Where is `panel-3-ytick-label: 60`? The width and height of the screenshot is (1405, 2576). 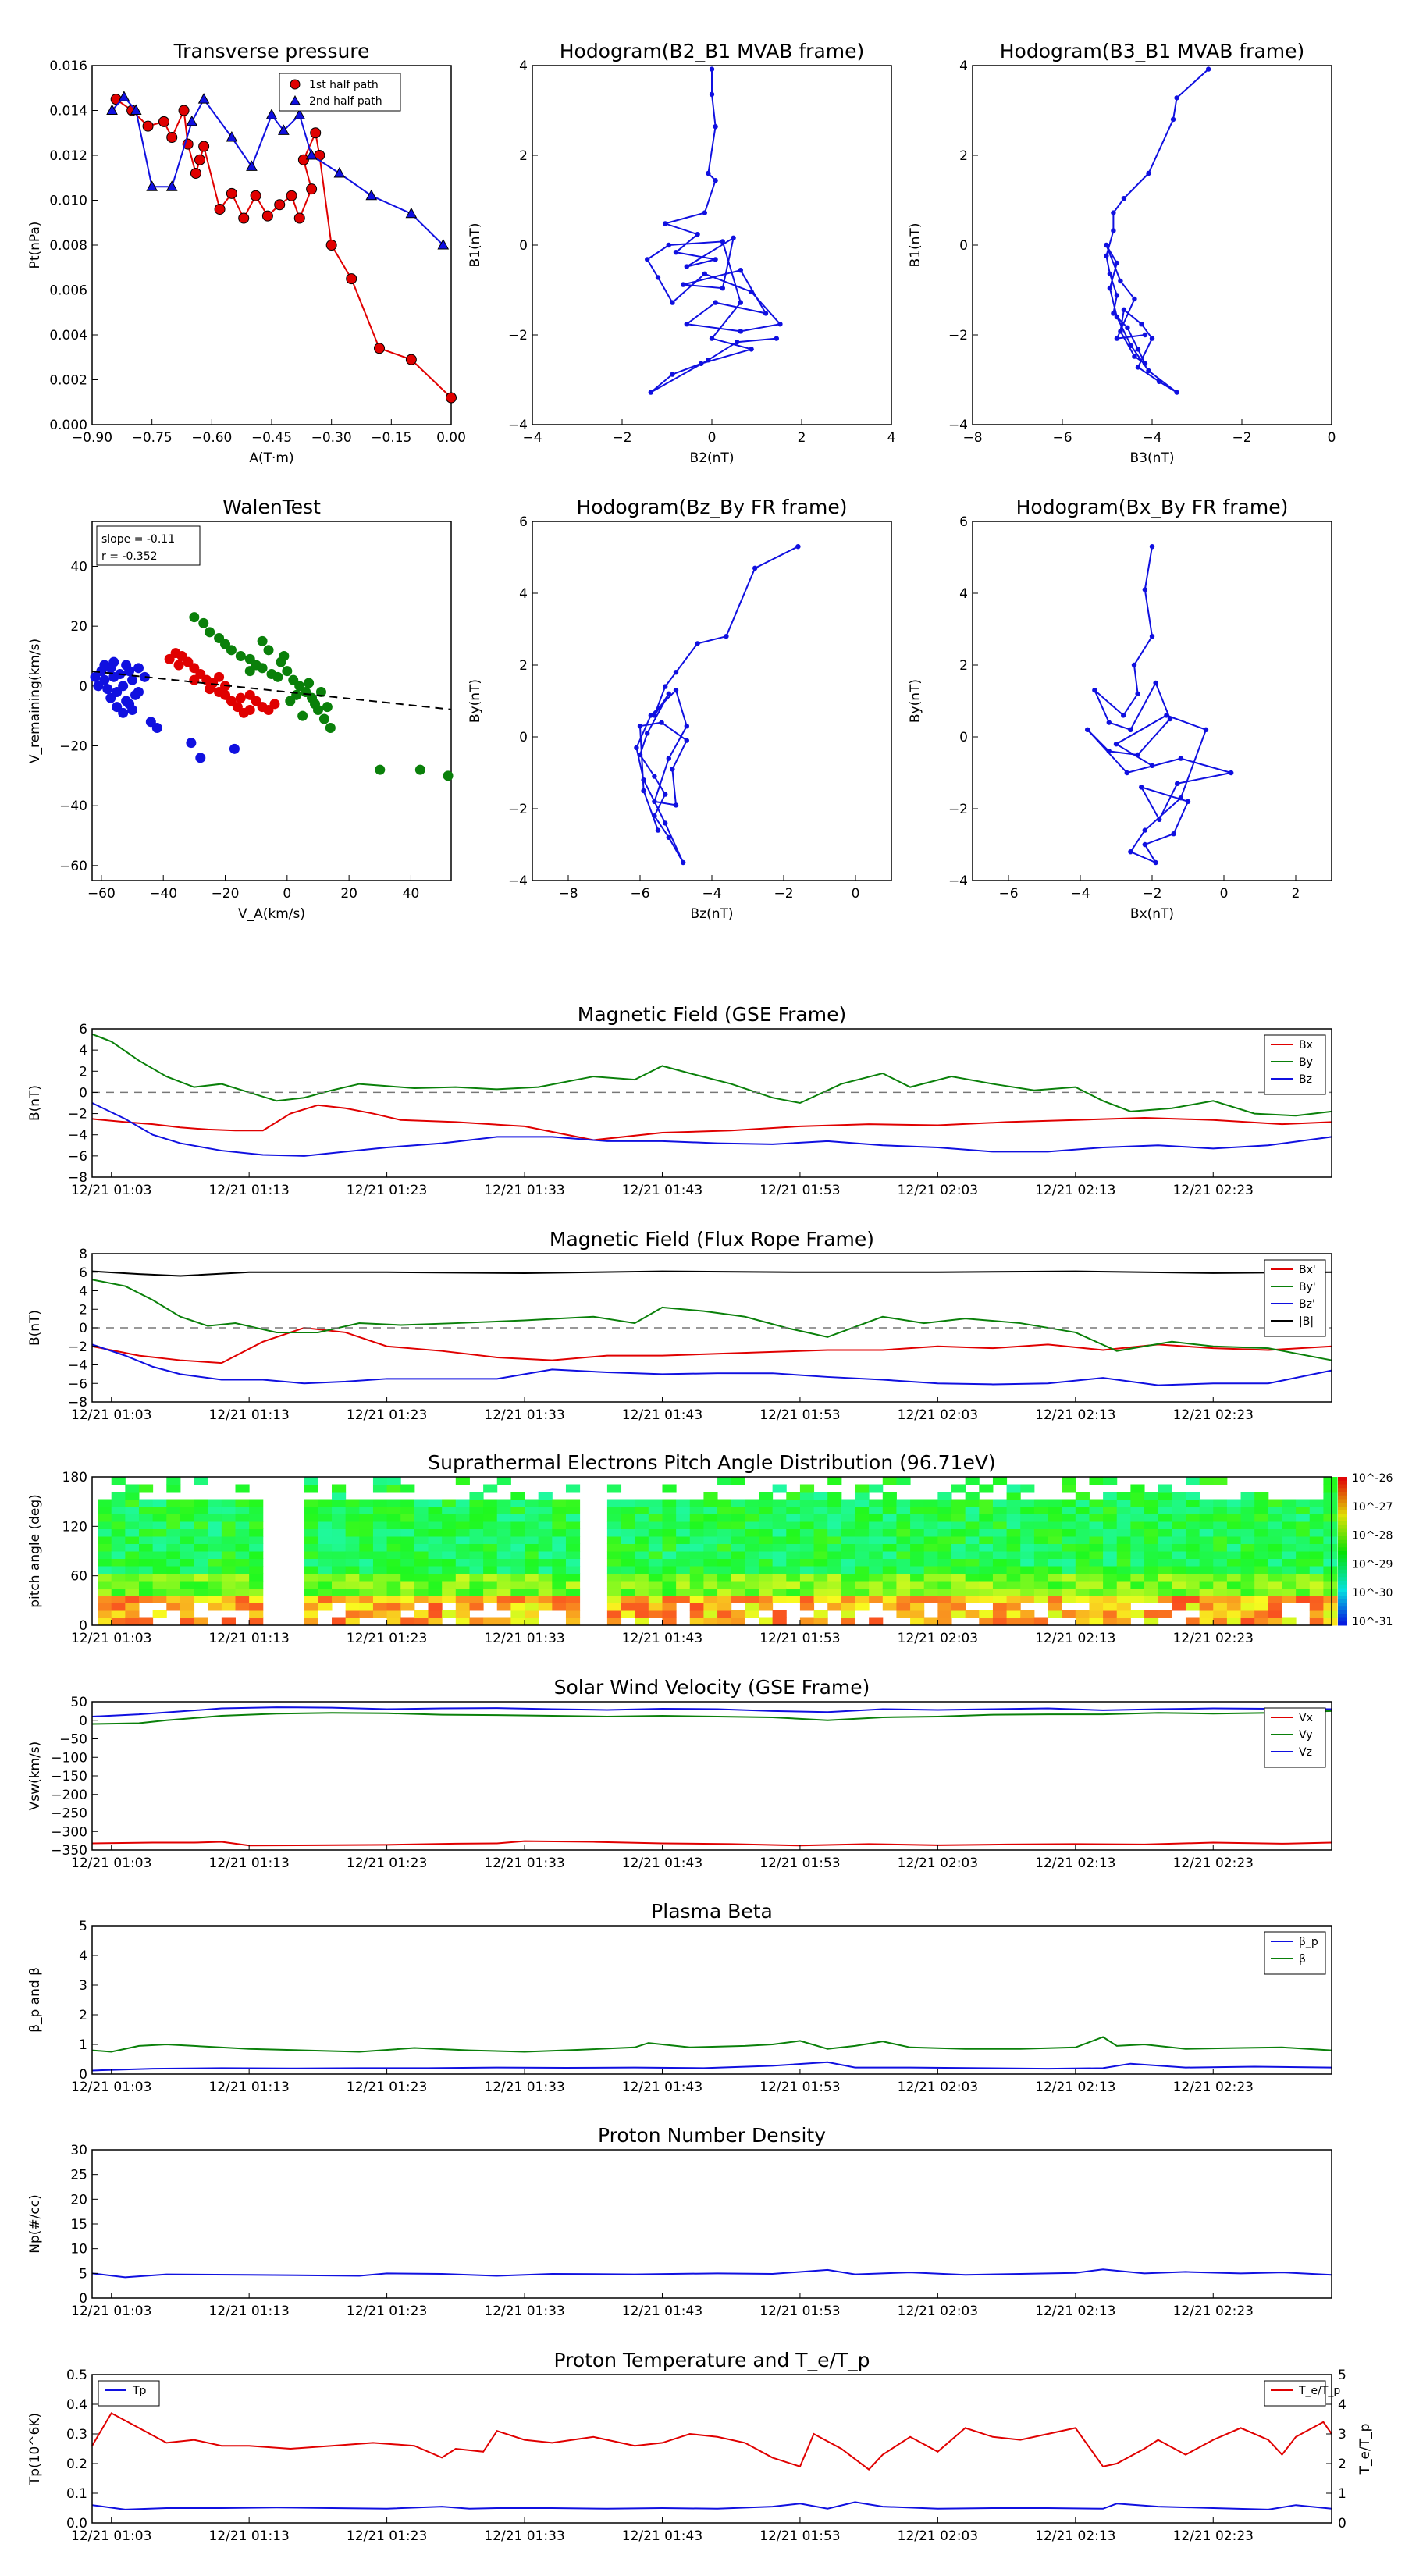 panel-3-ytick-label: 60 is located at coordinates (78, 1577).